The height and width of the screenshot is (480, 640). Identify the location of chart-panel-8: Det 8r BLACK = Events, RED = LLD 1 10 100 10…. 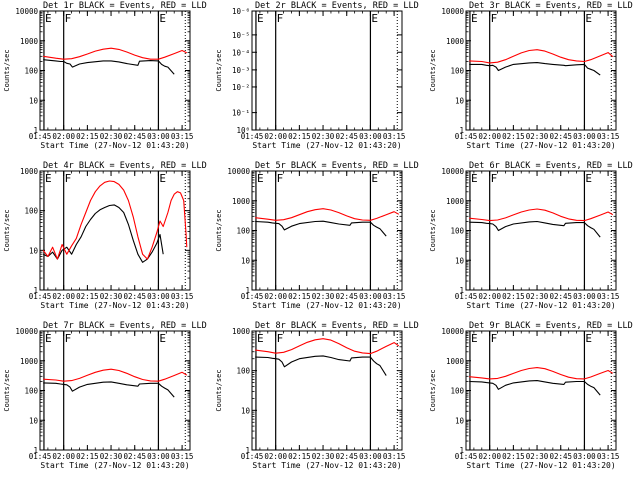
(317, 395).